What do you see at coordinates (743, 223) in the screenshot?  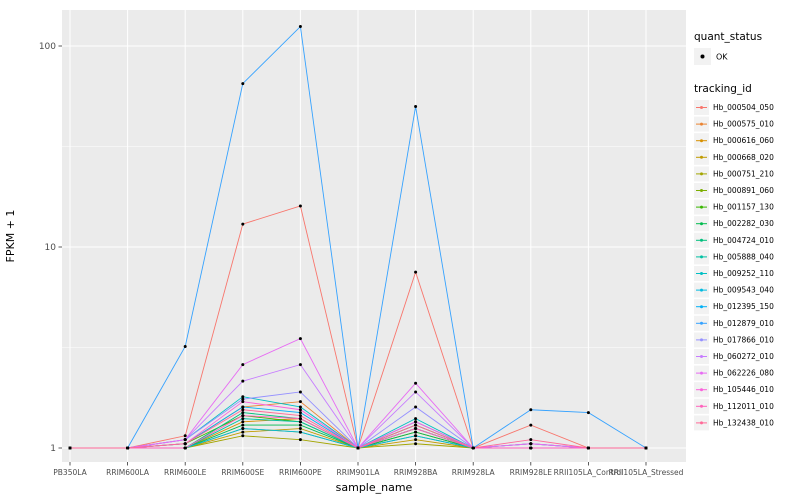 I see `legend-tracking-label: Hb_002282_030` at bounding box center [743, 223].